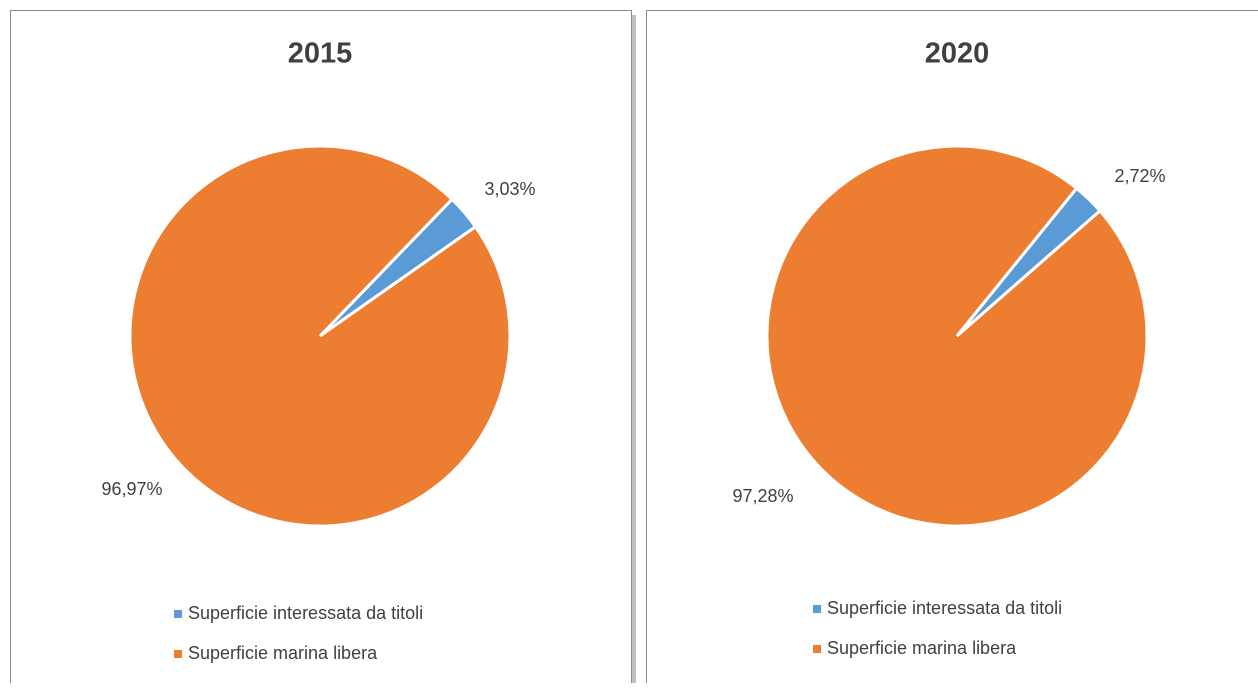 The width and height of the screenshot is (1258, 688). I want to click on data-label: 3,03%, so click(509, 189).